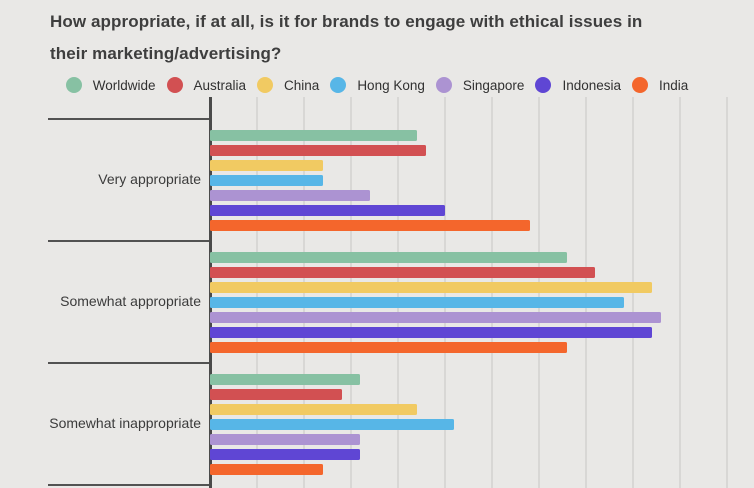  Describe the element at coordinates (389, 257) in the screenshot. I see `bar-somewhat-appropriate-worldwide` at that location.